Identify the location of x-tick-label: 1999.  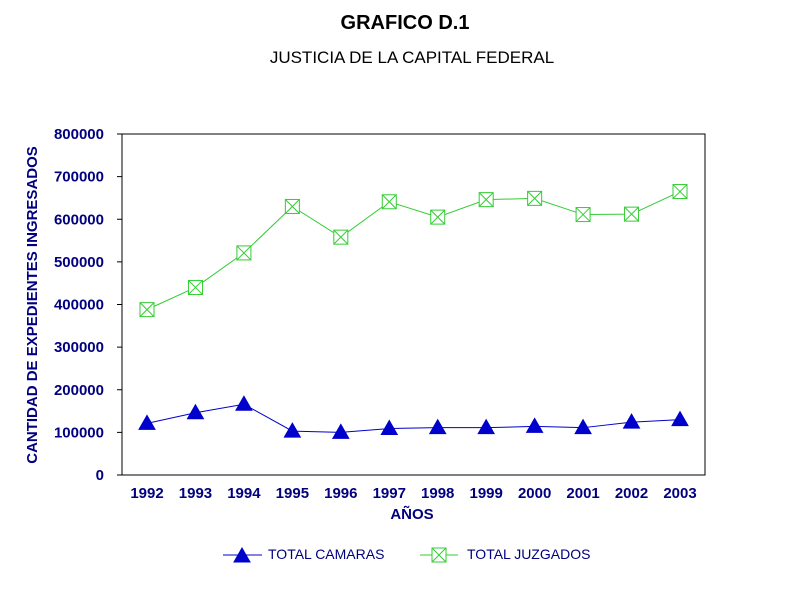
(485, 493).